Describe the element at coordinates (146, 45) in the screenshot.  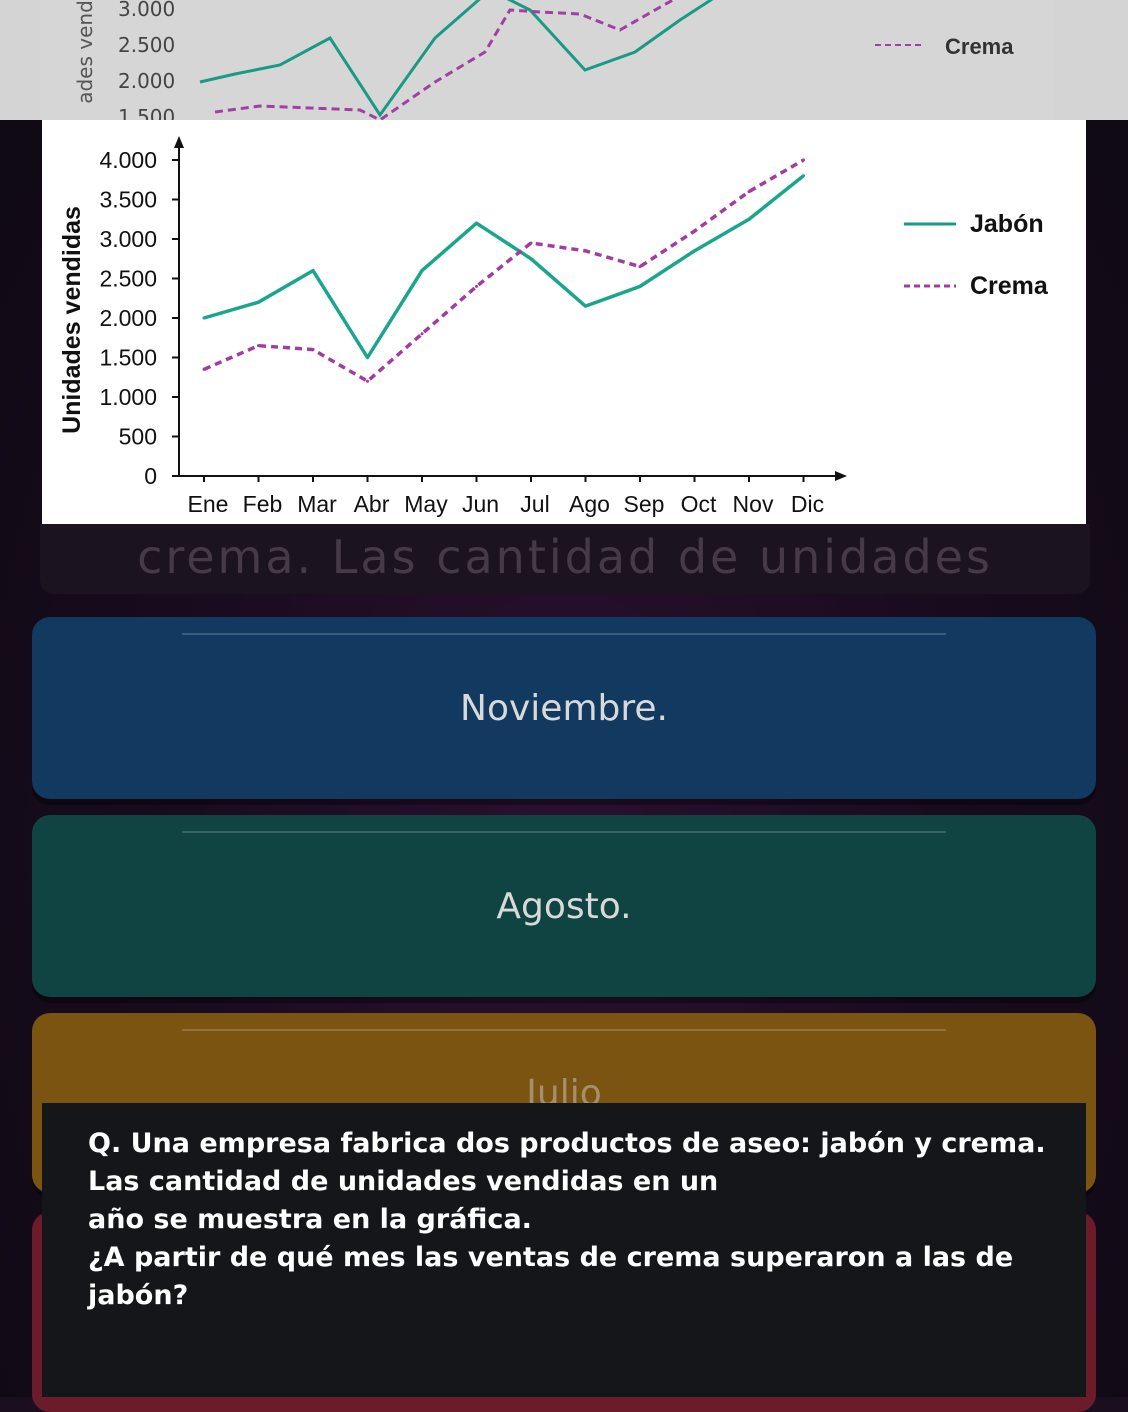
I see `bg-ytick: 2.500` at that location.